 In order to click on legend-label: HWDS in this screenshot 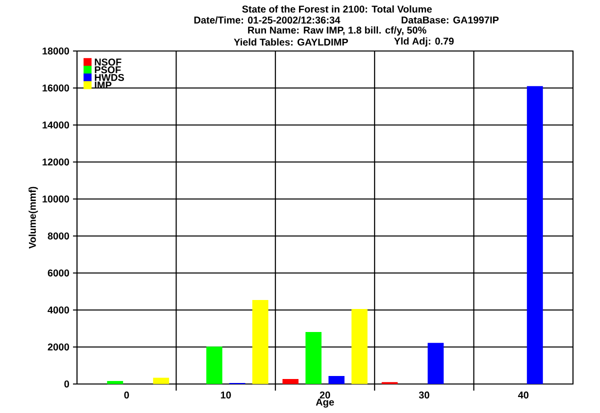, I will do `click(109, 77)`.